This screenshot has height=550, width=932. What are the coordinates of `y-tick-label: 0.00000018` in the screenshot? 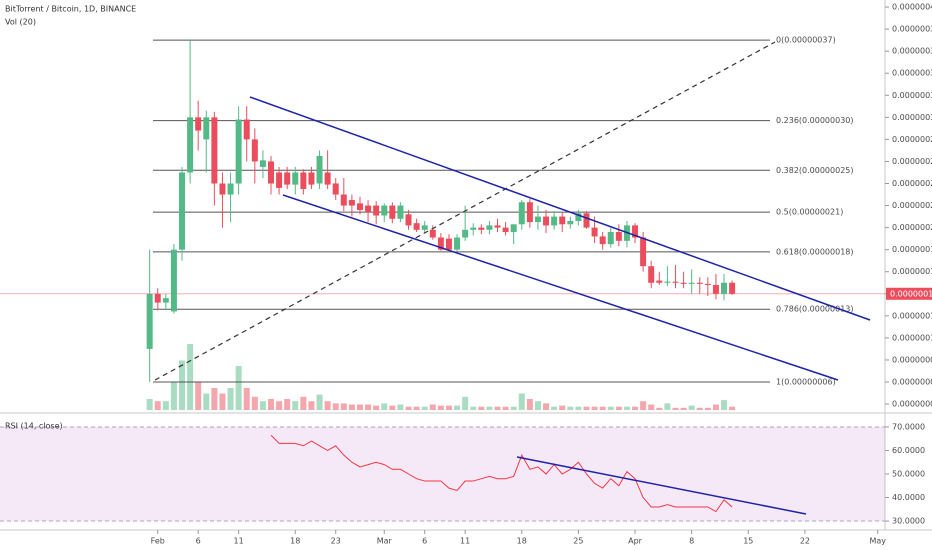 It's located at (912, 249).